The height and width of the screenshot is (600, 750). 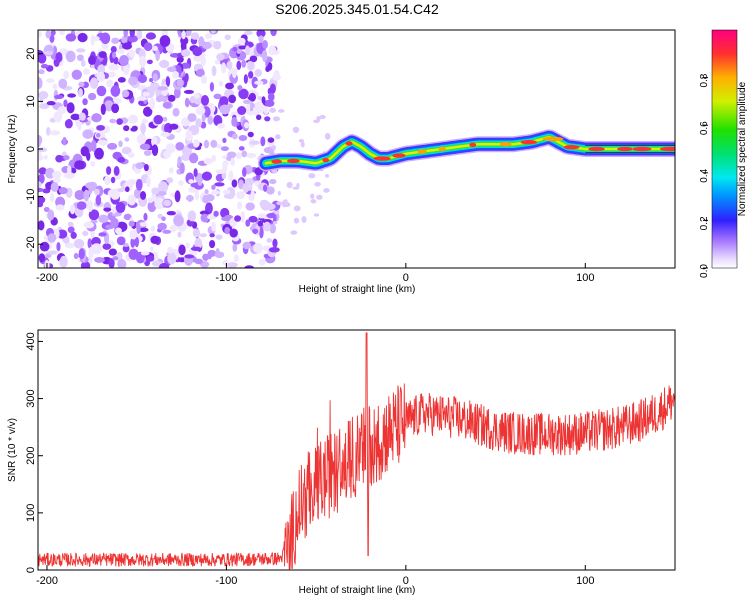 I want to click on colorbar-gradient, so click(x=724, y=149).